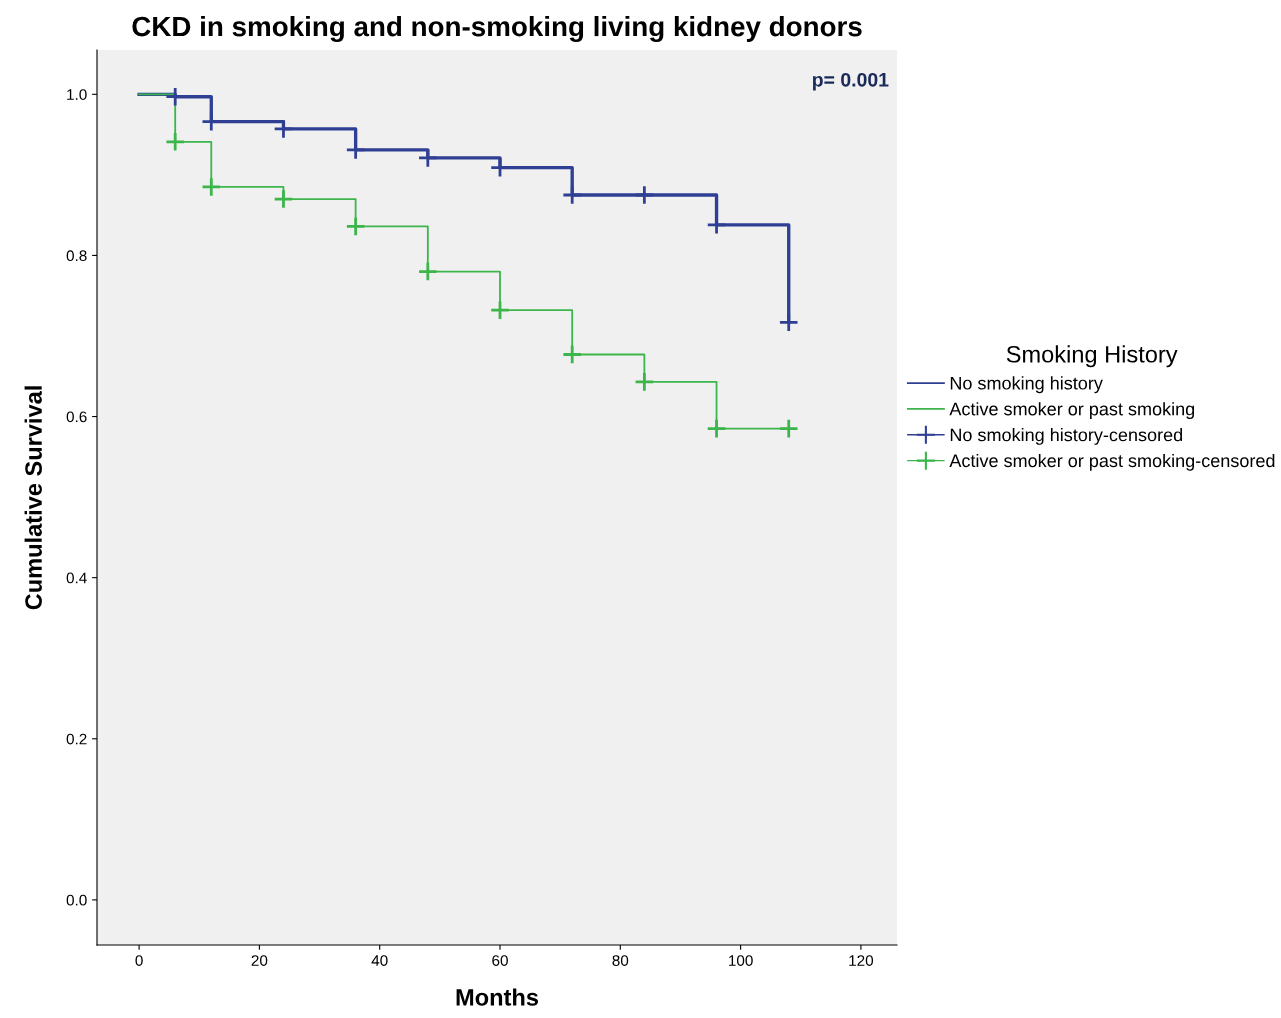  Describe the element at coordinates (77, 94) in the screenshot. I see `y-tick-label: 1.0` at that location.